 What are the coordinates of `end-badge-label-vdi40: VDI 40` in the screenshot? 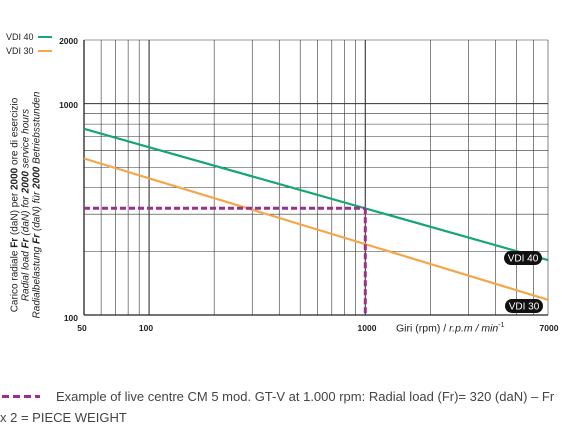 It's located at (523, 259).